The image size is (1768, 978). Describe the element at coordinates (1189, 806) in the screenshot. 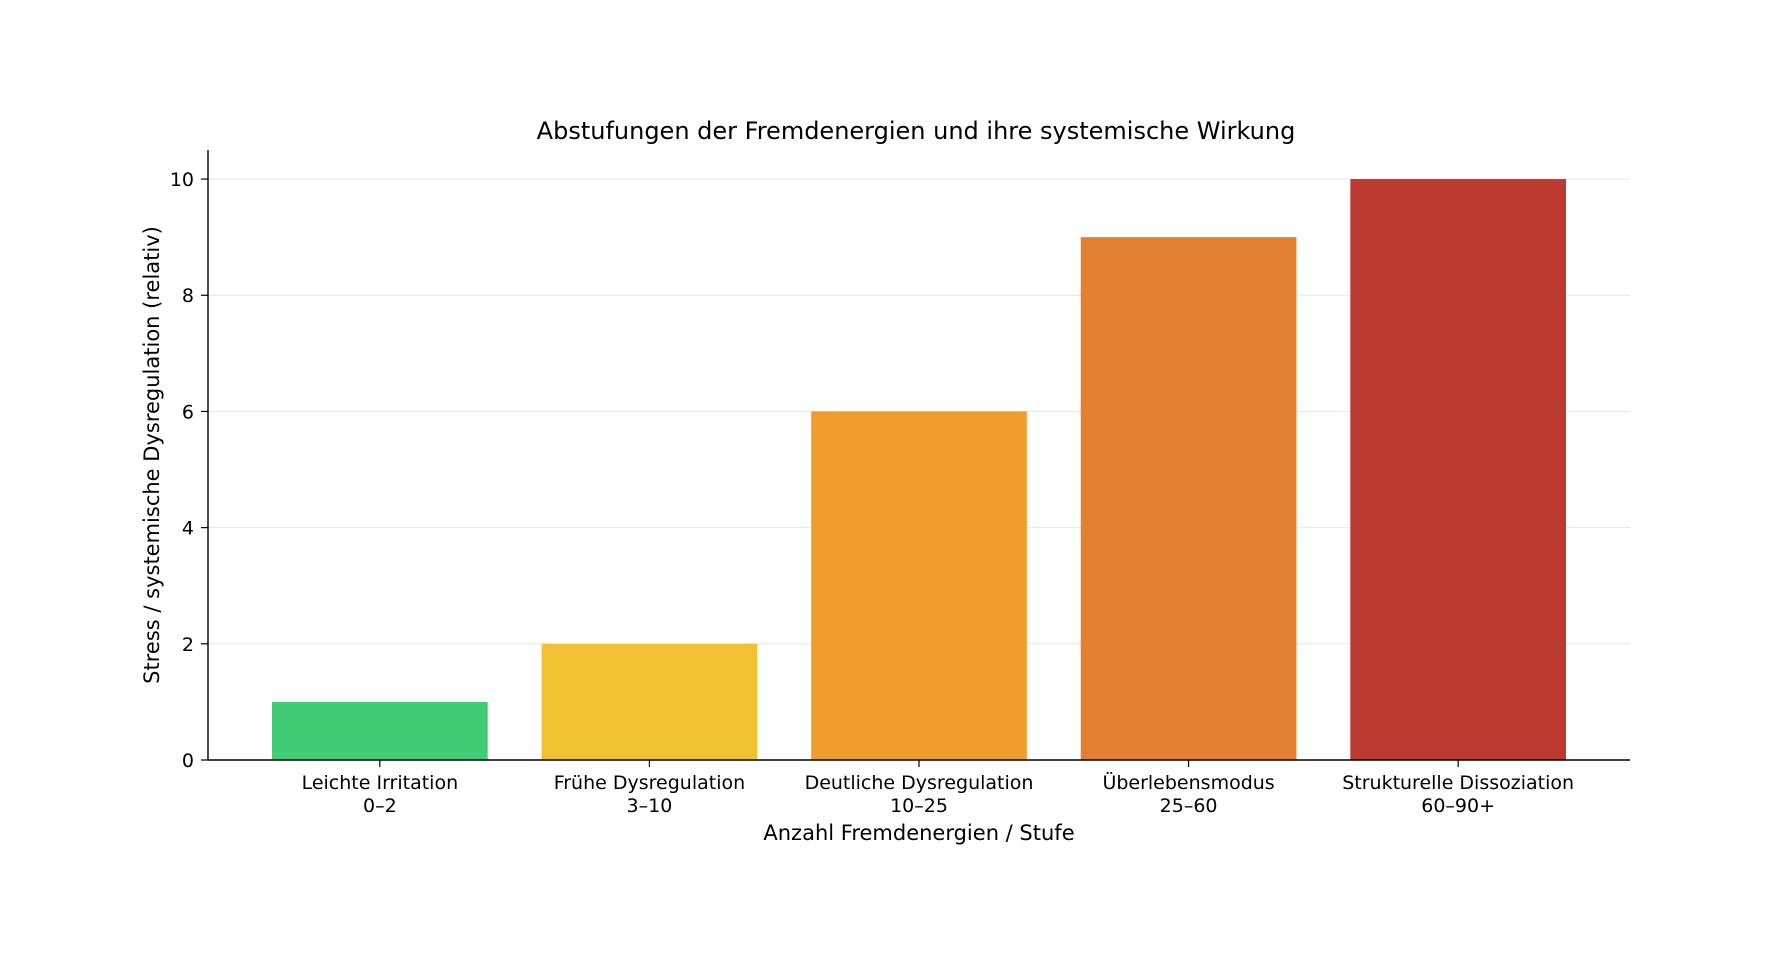

I see `x-tick-label-range: 25–60` at that location.